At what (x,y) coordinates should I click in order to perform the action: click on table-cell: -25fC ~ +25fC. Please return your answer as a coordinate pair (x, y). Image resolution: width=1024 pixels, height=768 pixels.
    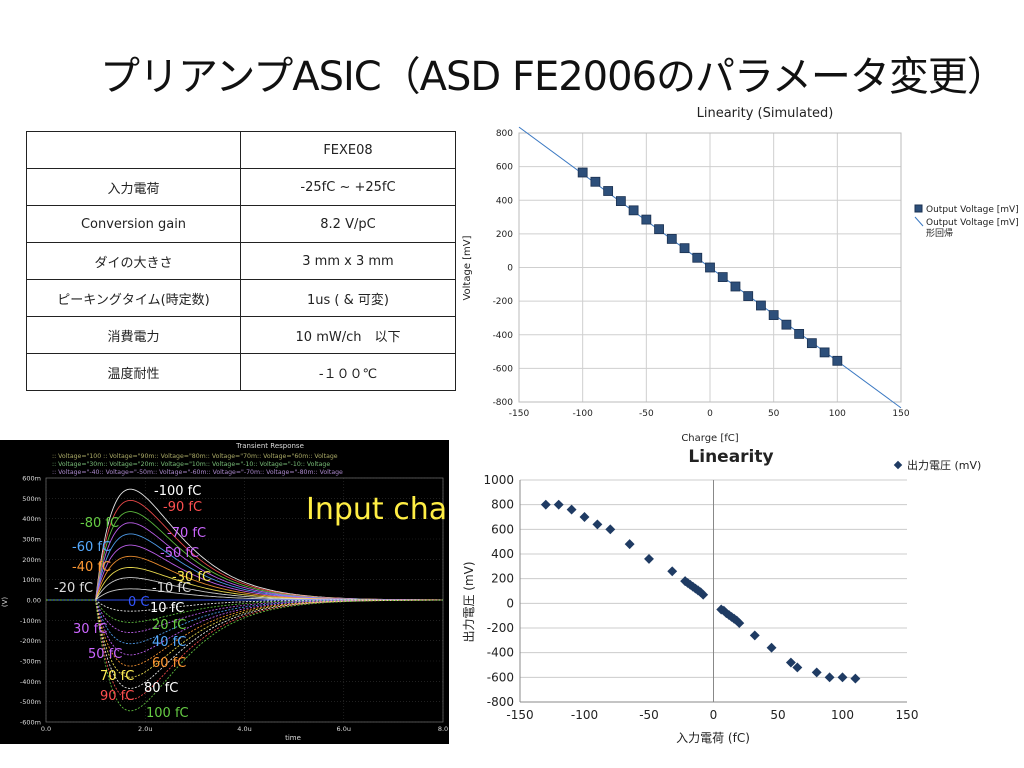
    Looking at the image, I should click on (348, 187).